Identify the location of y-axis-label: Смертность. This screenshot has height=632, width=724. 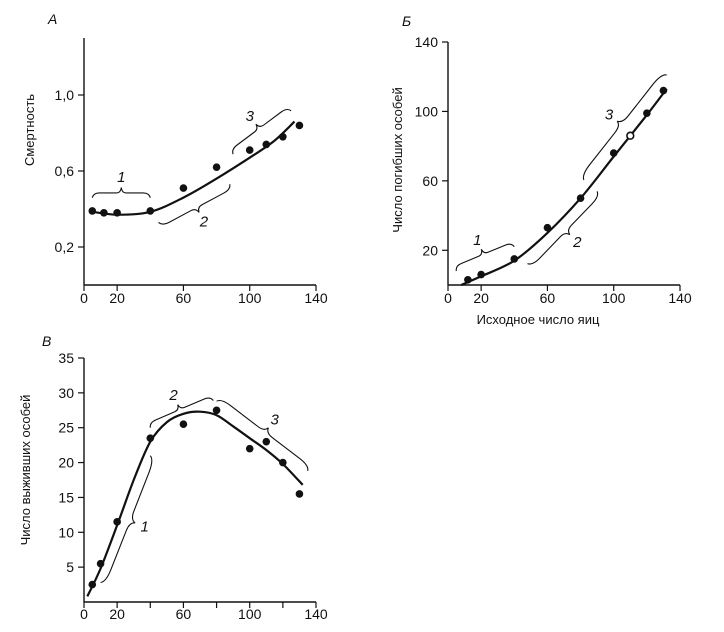
(29, 130).